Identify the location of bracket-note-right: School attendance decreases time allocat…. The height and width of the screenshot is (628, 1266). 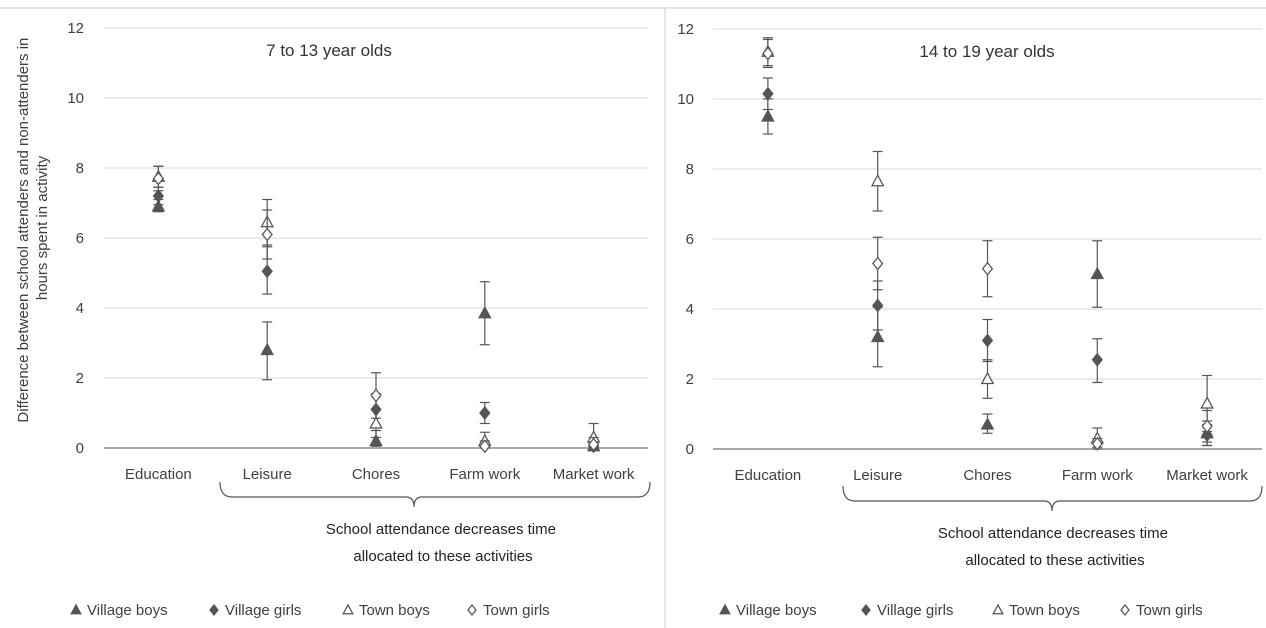
(1055, 547).